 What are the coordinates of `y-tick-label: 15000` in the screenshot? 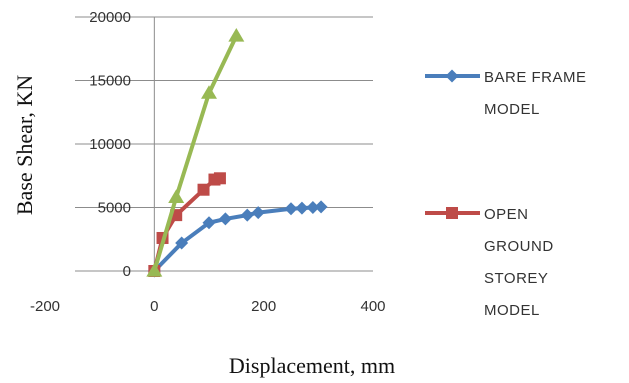 It's located at (110, 81).